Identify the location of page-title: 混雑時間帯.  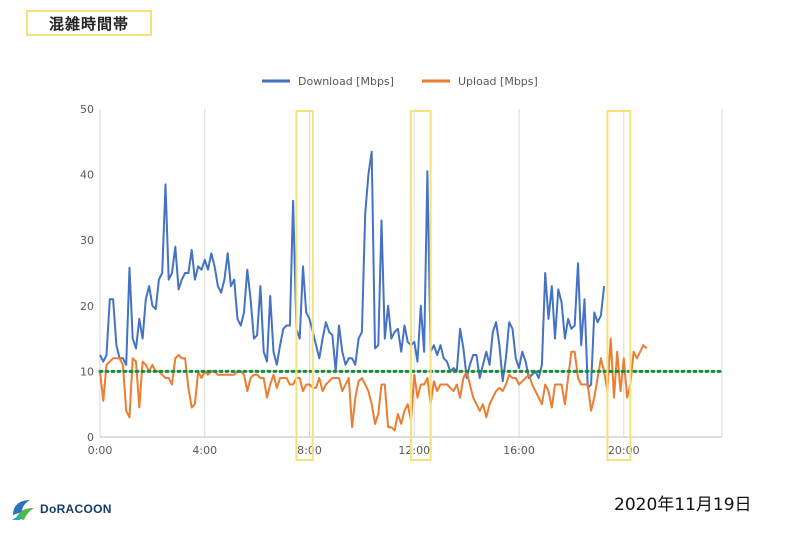
(89, 23).